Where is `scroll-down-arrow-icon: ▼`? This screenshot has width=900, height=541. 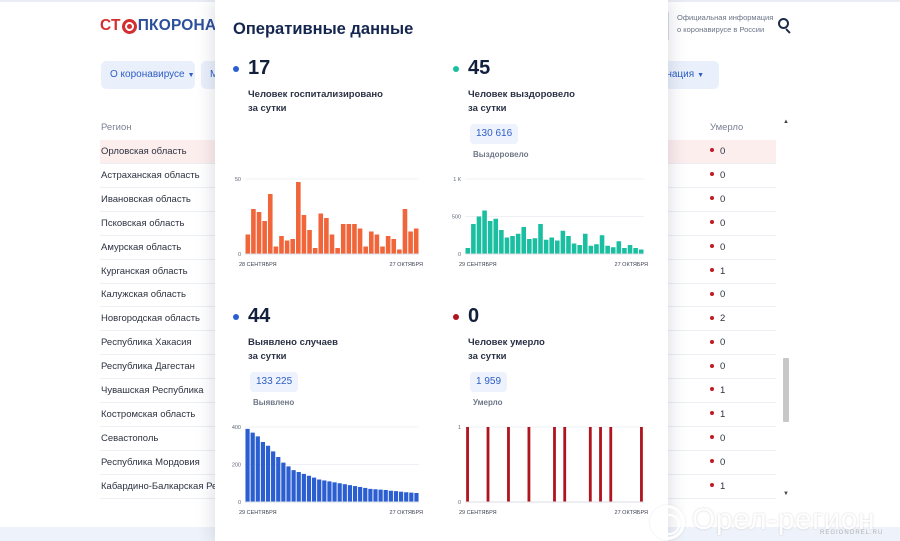 scroll-down-arrow-icon: ▼ is located at coordinates (786, 494).